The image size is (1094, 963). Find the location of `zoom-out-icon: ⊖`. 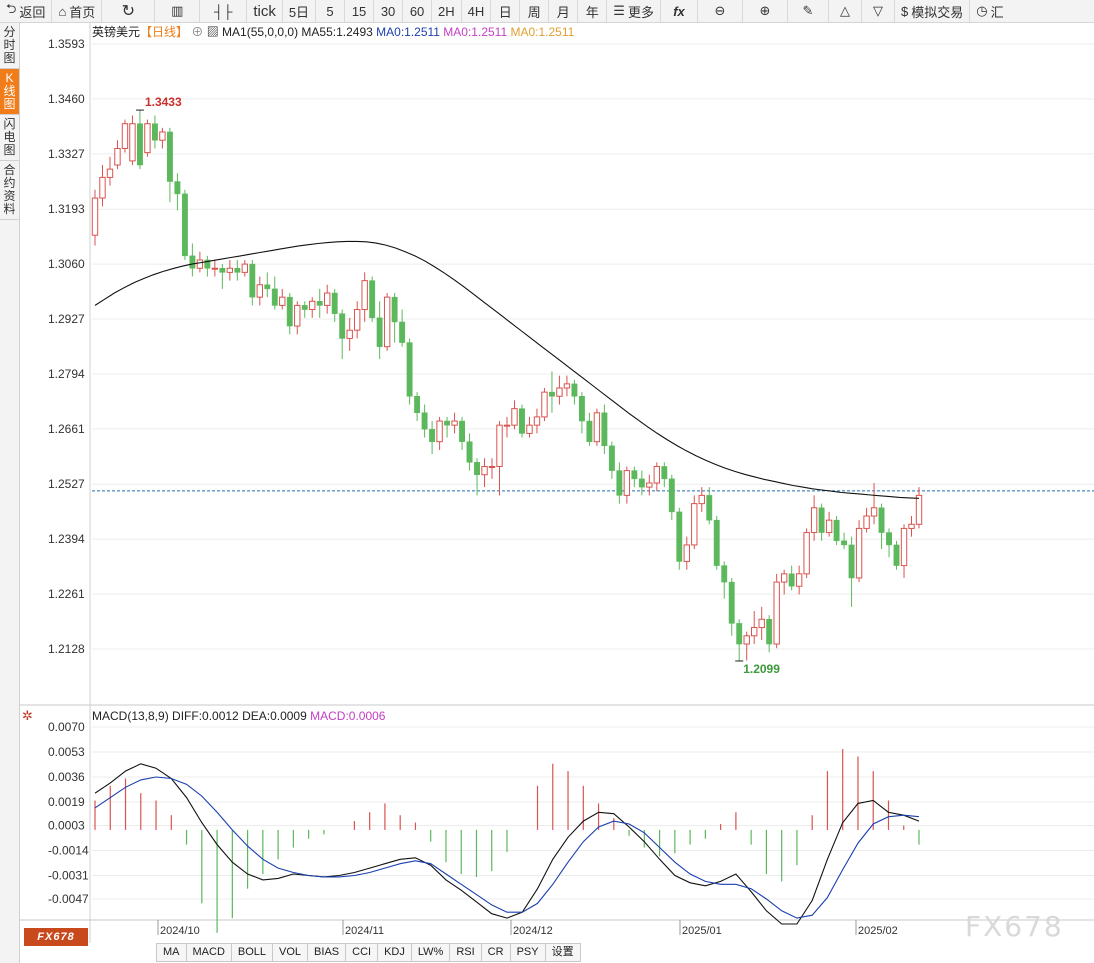

zoom-out-icon: ⊖ is located at coordinates (720, 10).